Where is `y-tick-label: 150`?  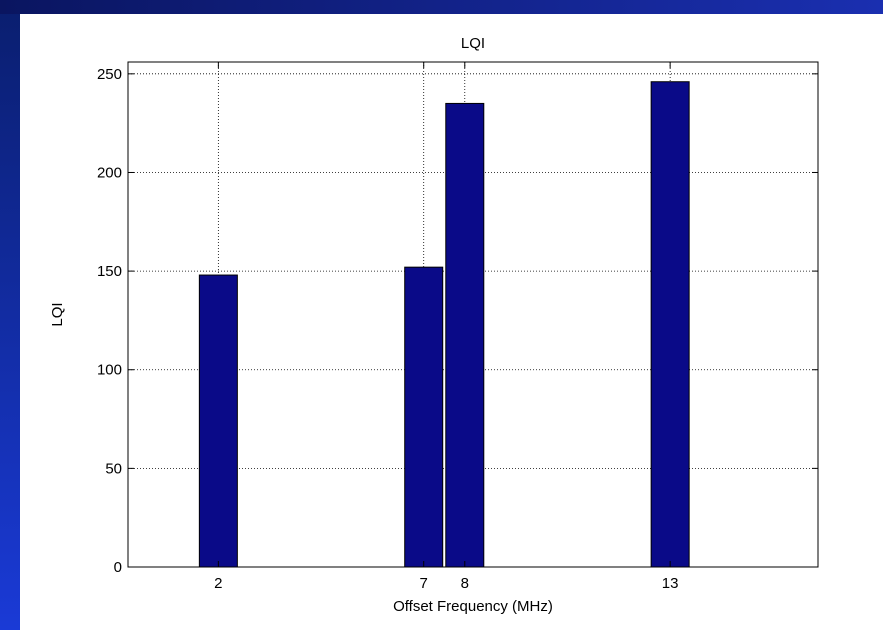
y-tick-label: 150 is located at coordinates (109, 271).